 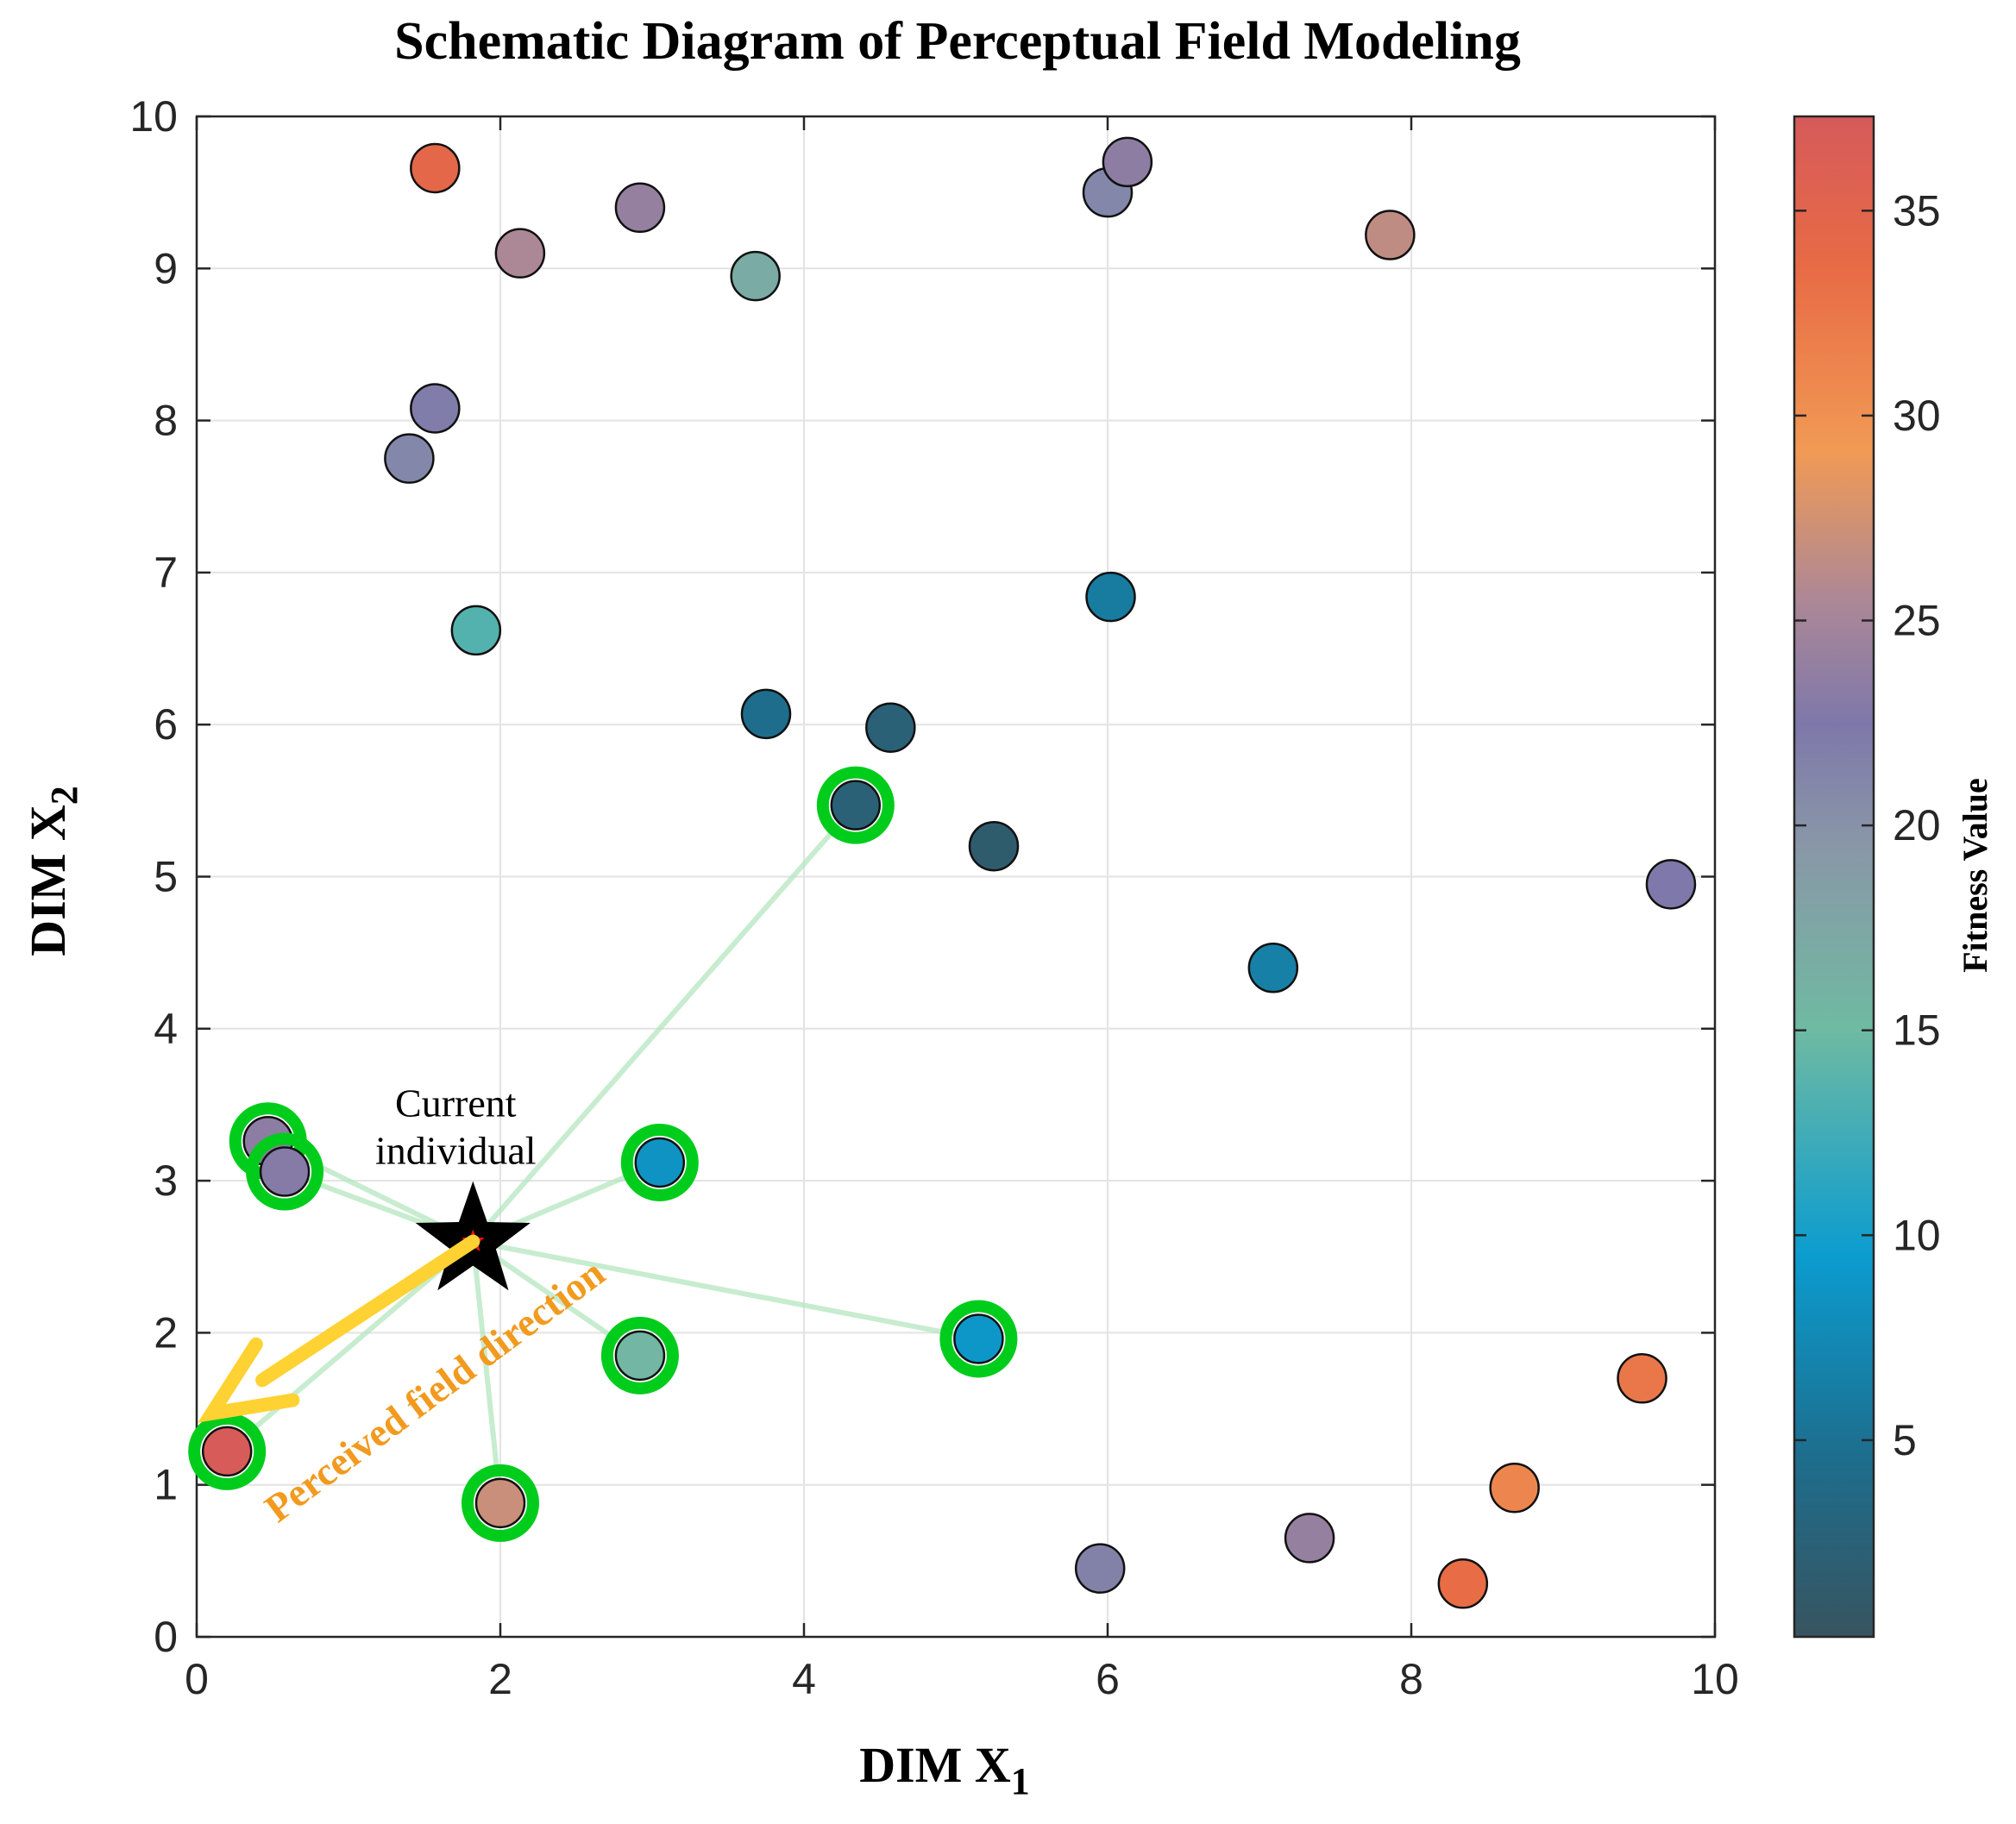 What do you see at coordinates (153, 117) in the screenshot?
I see `y-tick-label-10: 10` at bounding box center [153, 117].